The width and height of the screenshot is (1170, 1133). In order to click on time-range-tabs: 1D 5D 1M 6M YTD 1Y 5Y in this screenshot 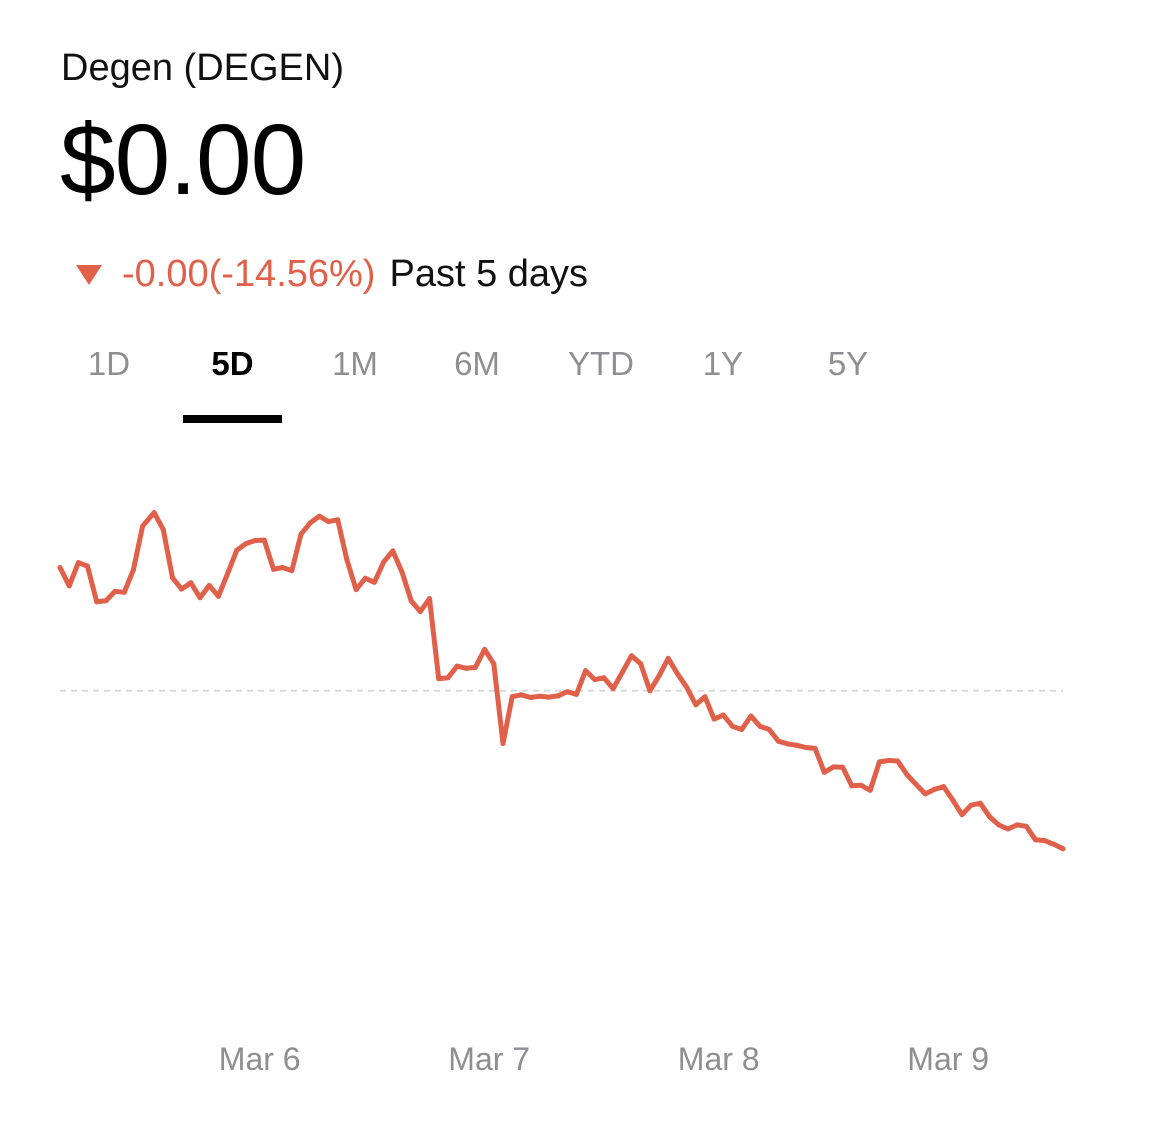, I will do `click(585, 383)`.